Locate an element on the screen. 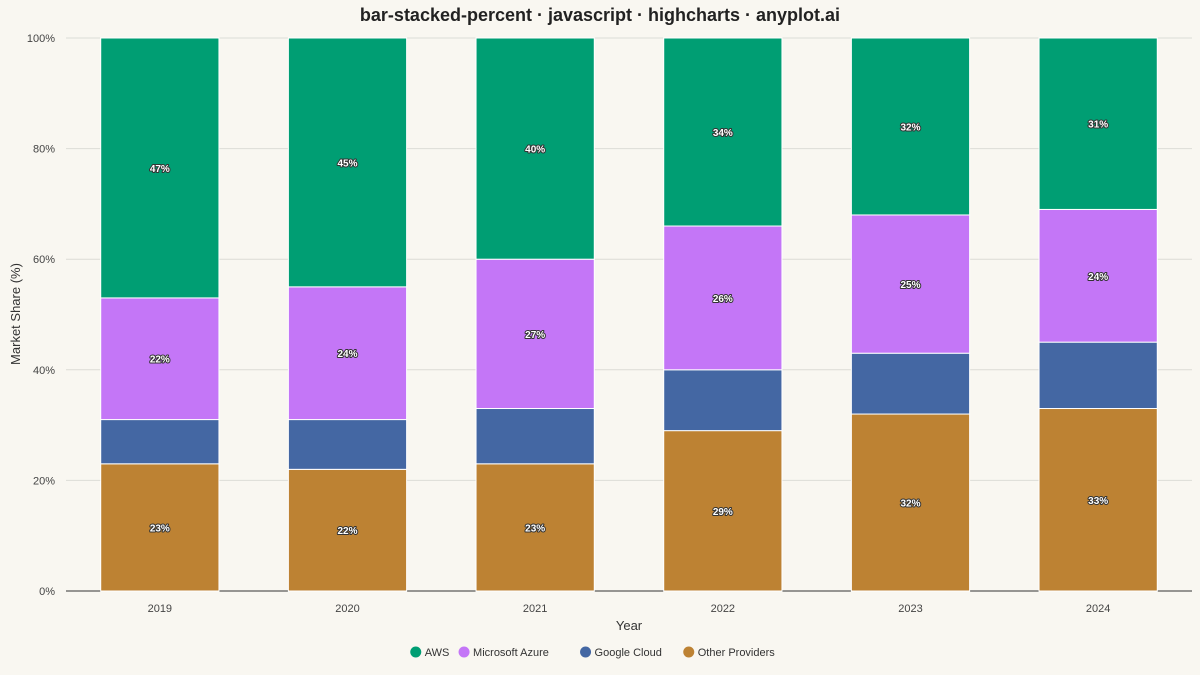 This screenshot has height=675, width=1200. data-label: 47% is located at coordinates (160, 169).